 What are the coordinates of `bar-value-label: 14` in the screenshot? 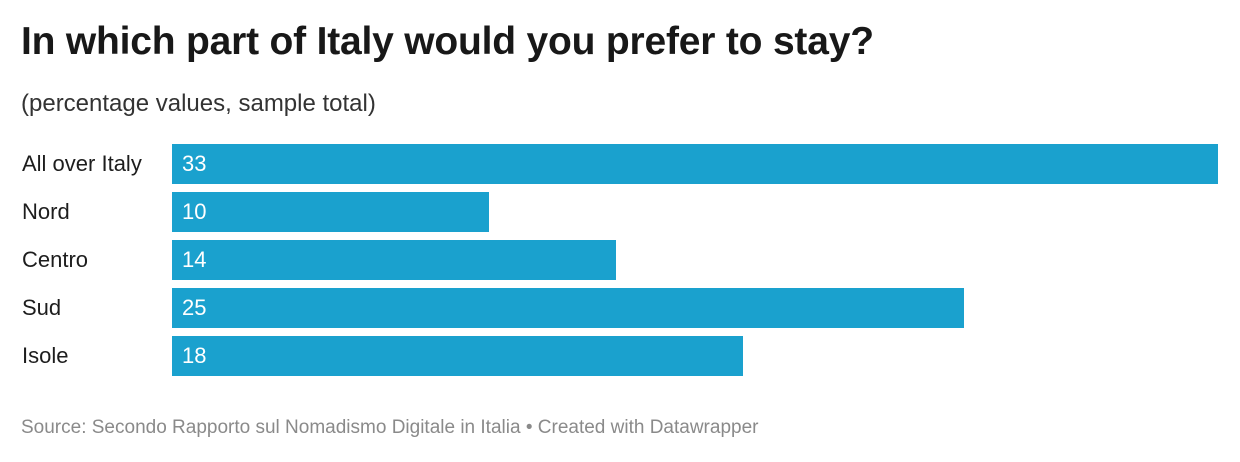 It's located at (194, 259).